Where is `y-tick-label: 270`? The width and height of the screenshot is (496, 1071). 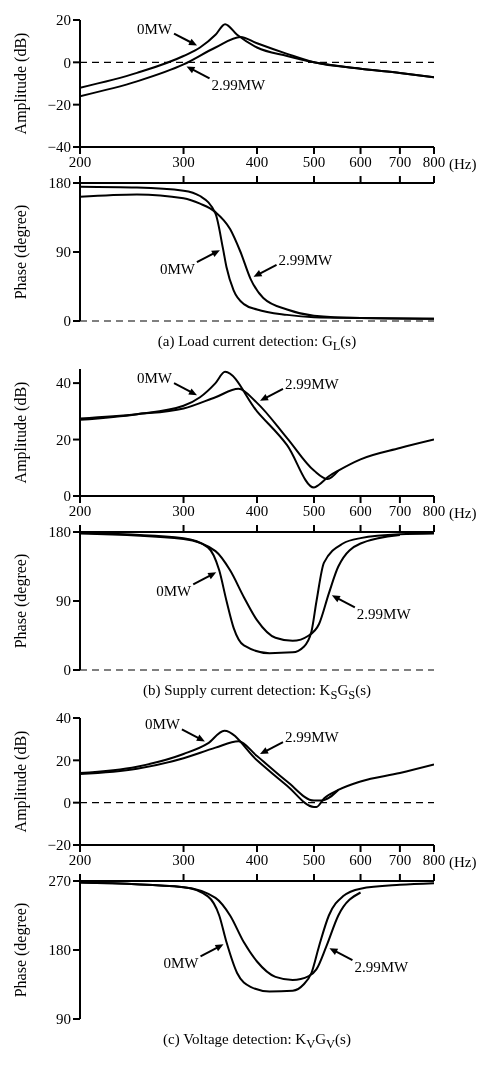
y-tick-label: 270 is located at coordinates (59, 881).